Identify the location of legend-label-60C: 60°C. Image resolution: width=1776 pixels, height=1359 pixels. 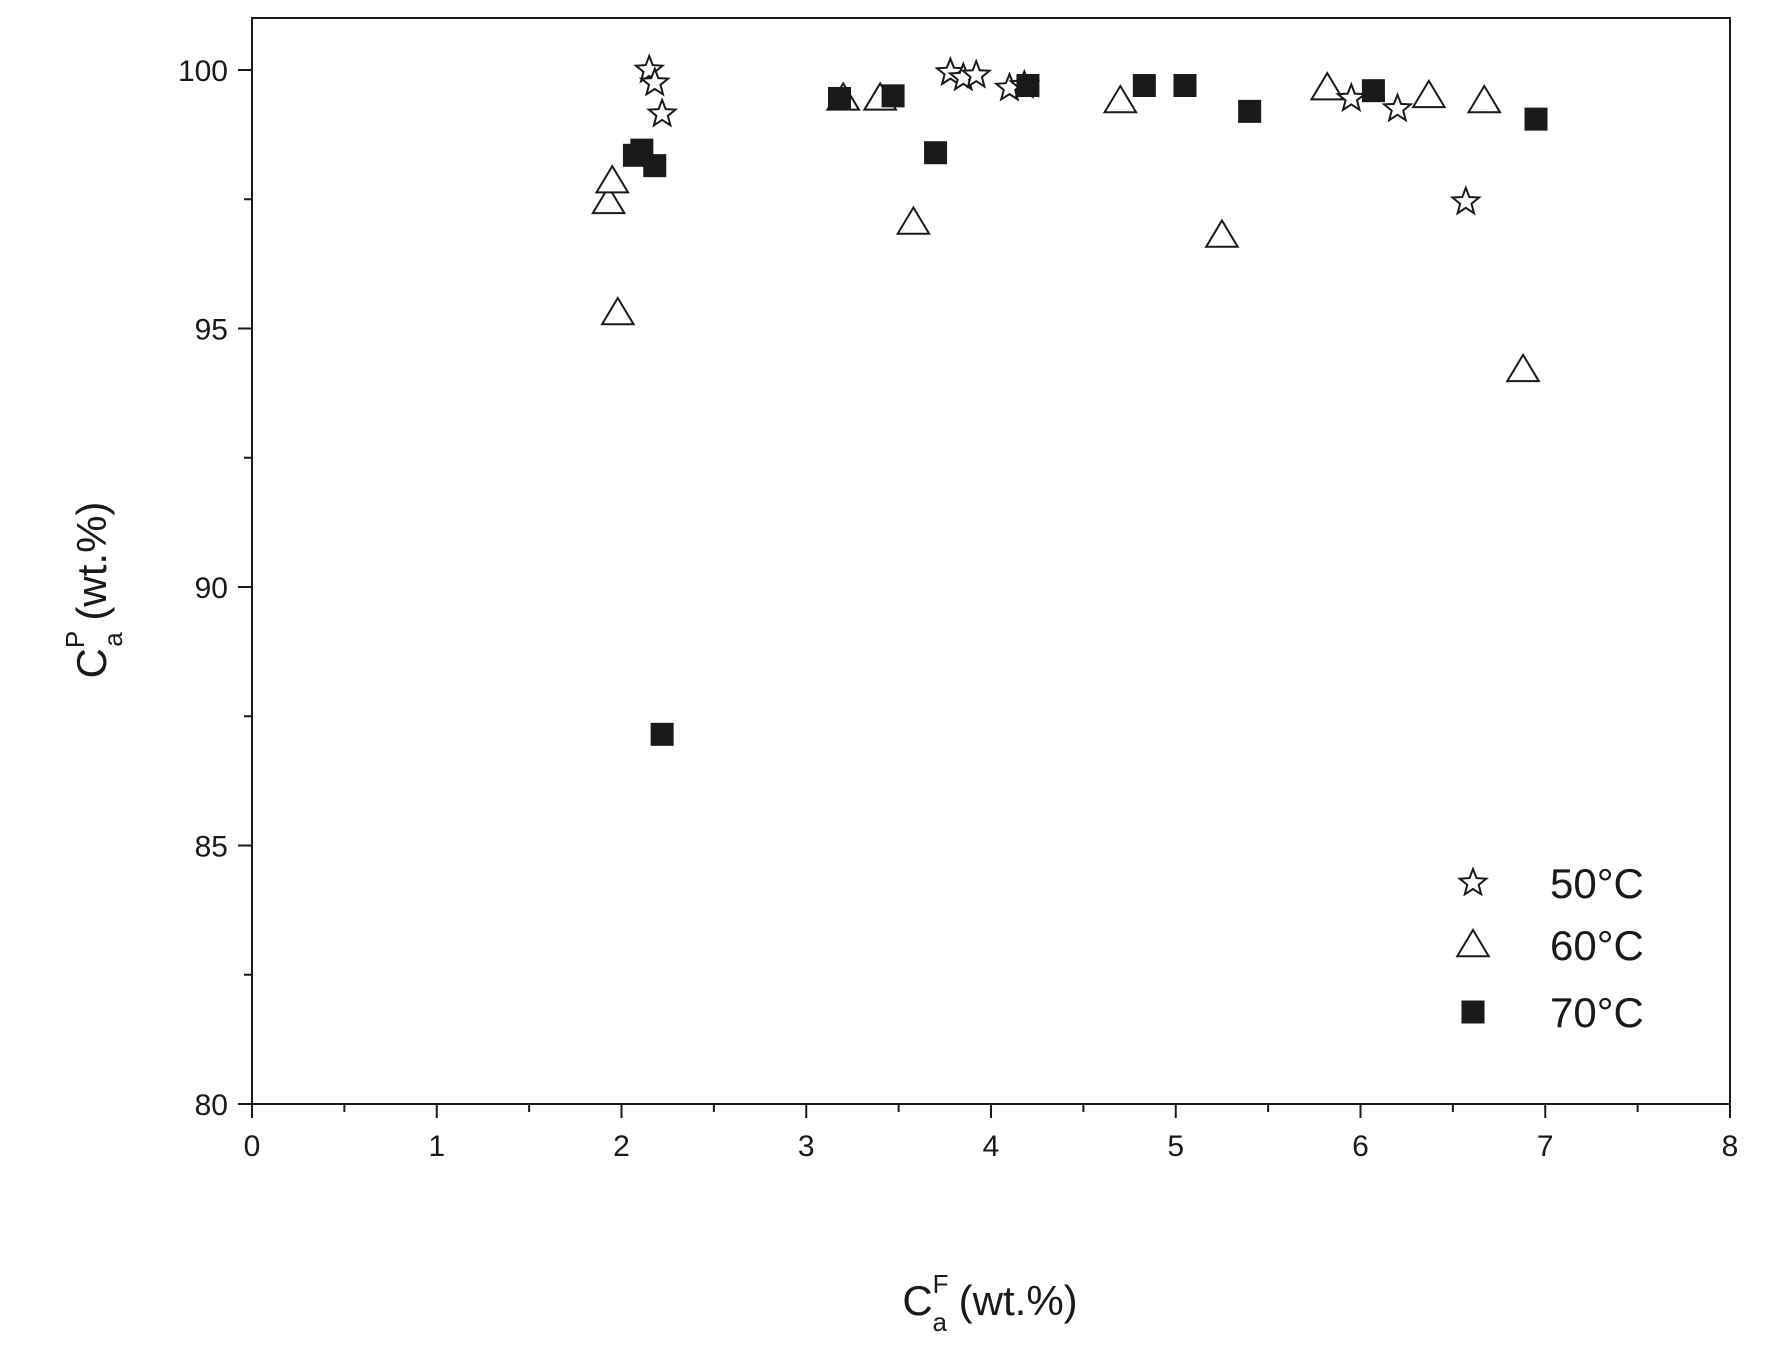
(1597, 945).